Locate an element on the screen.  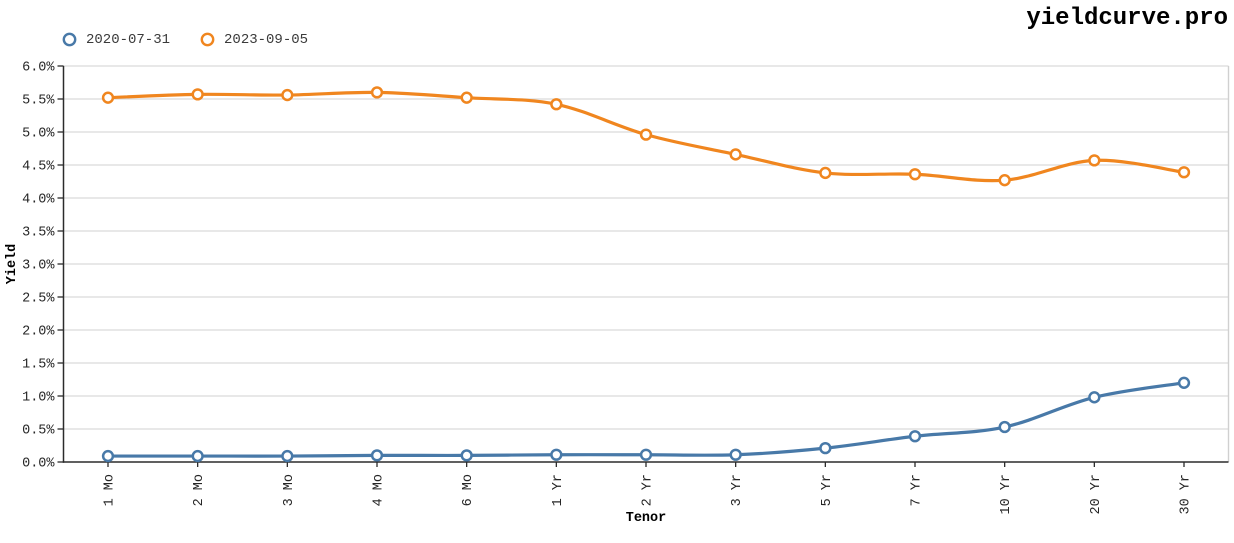
y-tick-label: 0.5% is located at coordinates (38, 431).